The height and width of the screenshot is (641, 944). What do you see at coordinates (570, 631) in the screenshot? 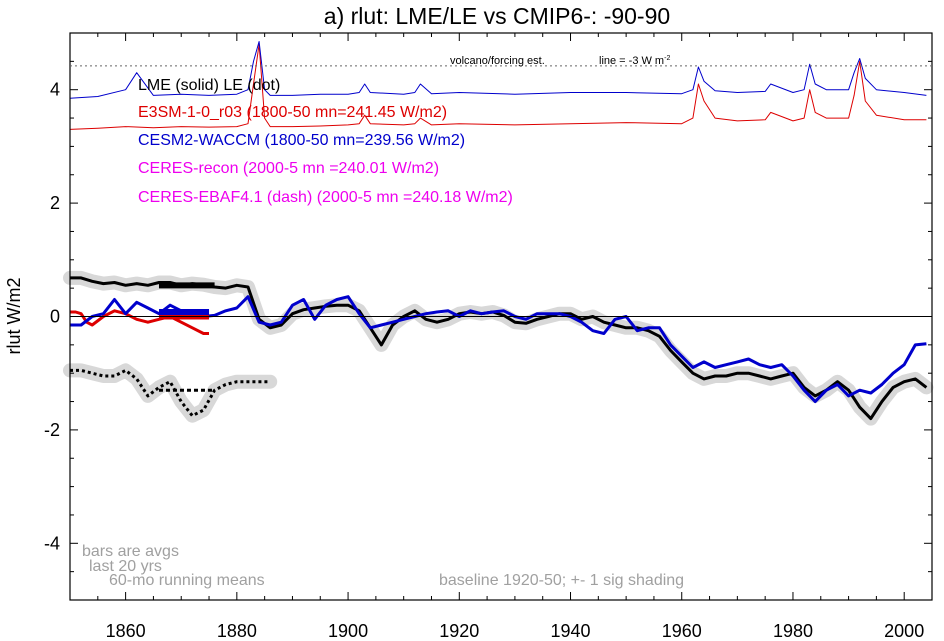
I see `x-tick-label: 1940` at bounding box center [570, 631].